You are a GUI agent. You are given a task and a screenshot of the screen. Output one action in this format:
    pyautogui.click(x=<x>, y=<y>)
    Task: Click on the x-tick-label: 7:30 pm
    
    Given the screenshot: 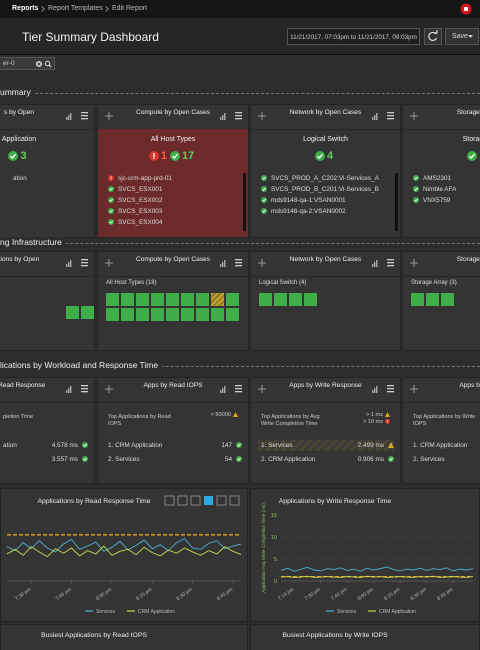 What is the action you would take?
    pyautogui.click(x=23, y=594)
    